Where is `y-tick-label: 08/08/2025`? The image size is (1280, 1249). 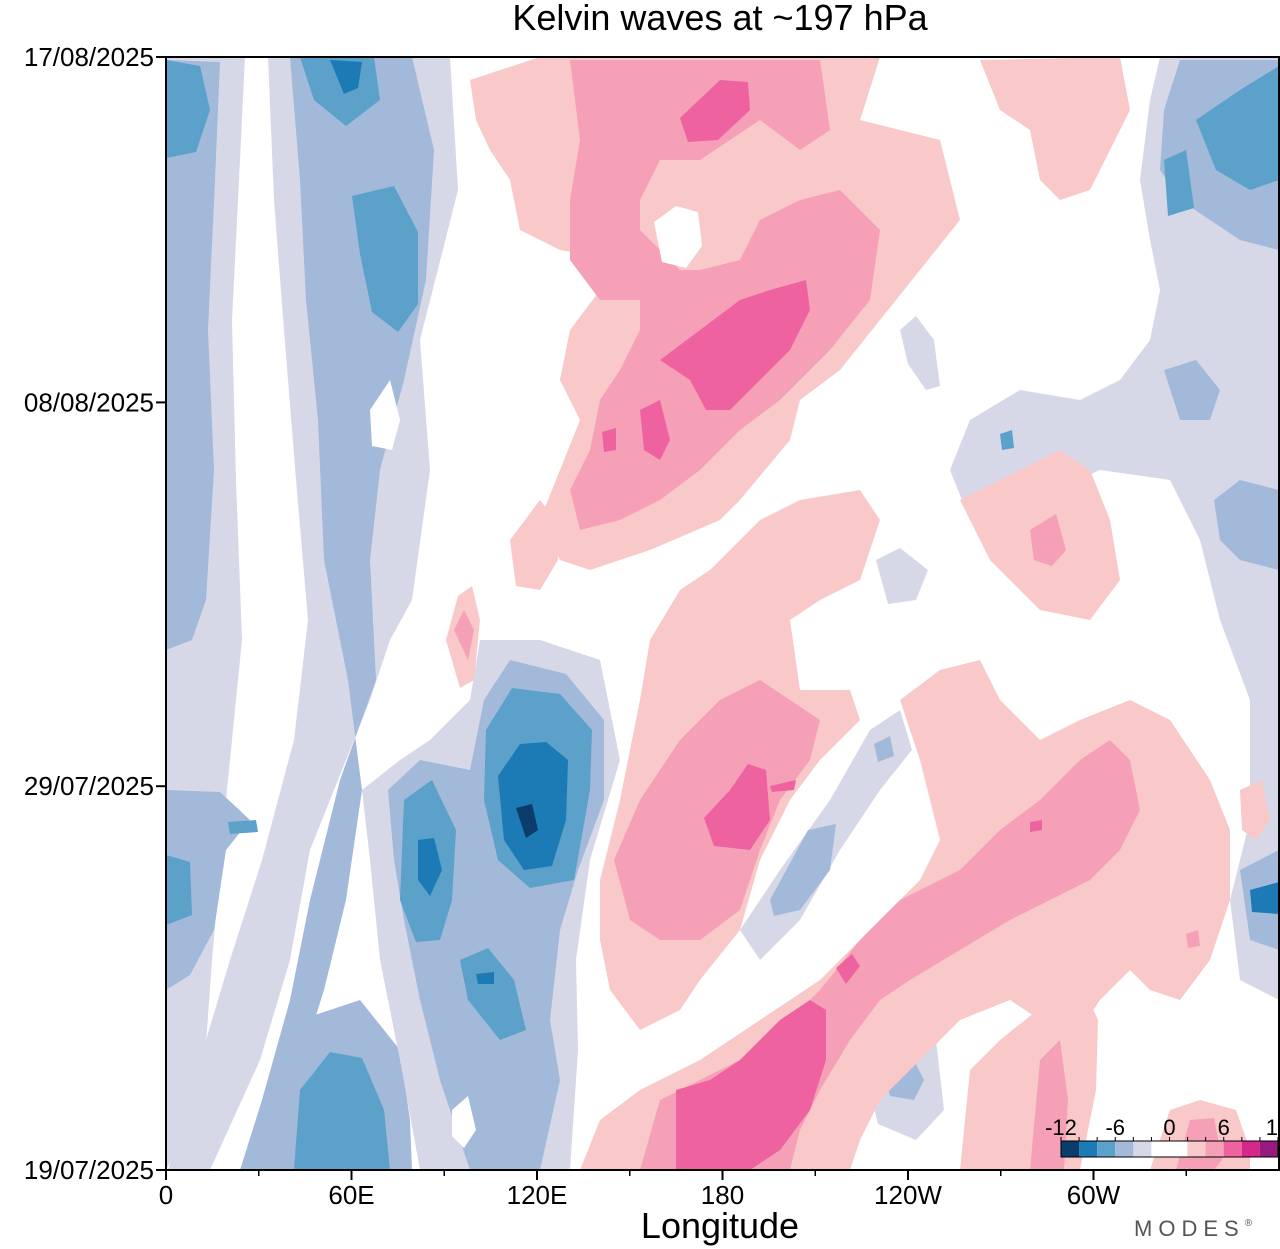 y-tick-label: 08/08/2025 is located at coordinates (89, 402).